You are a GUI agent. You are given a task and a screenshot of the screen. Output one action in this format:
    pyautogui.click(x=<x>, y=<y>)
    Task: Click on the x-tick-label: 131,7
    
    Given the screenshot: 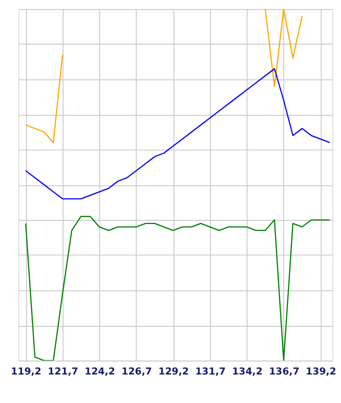 What is the action you would take?
    pyautogui.click(x=210, y=372)
    